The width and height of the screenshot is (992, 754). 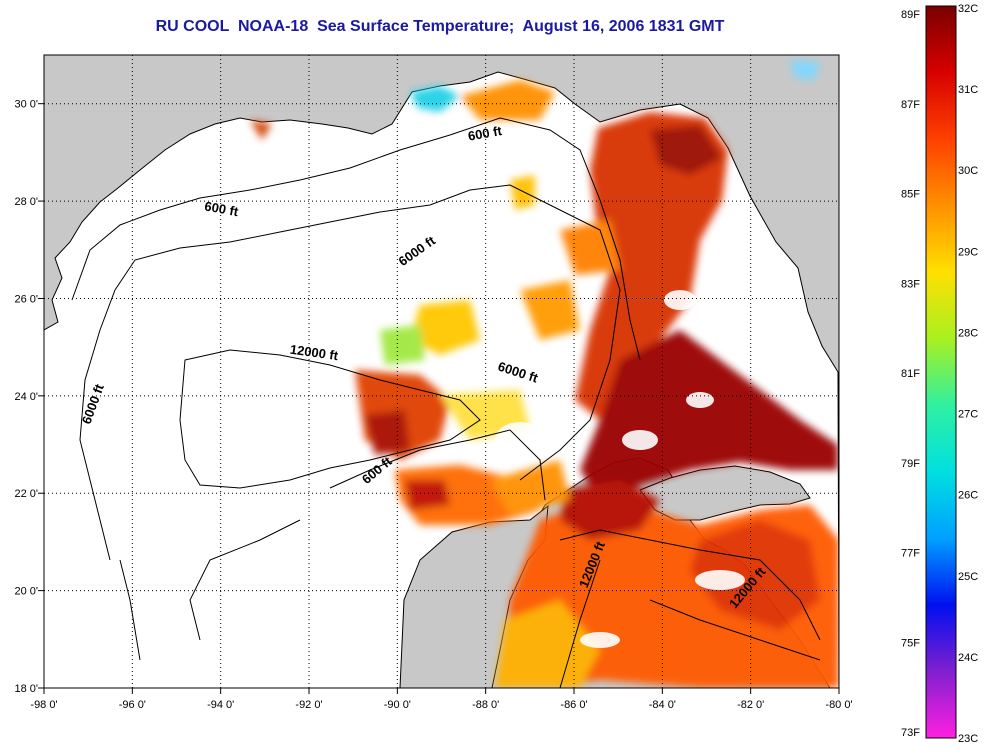 What do you see at coordinates (26, 105) in the screenshot?
I see `lat-tick-label: 30 0'` at bounding box center [26, 105].